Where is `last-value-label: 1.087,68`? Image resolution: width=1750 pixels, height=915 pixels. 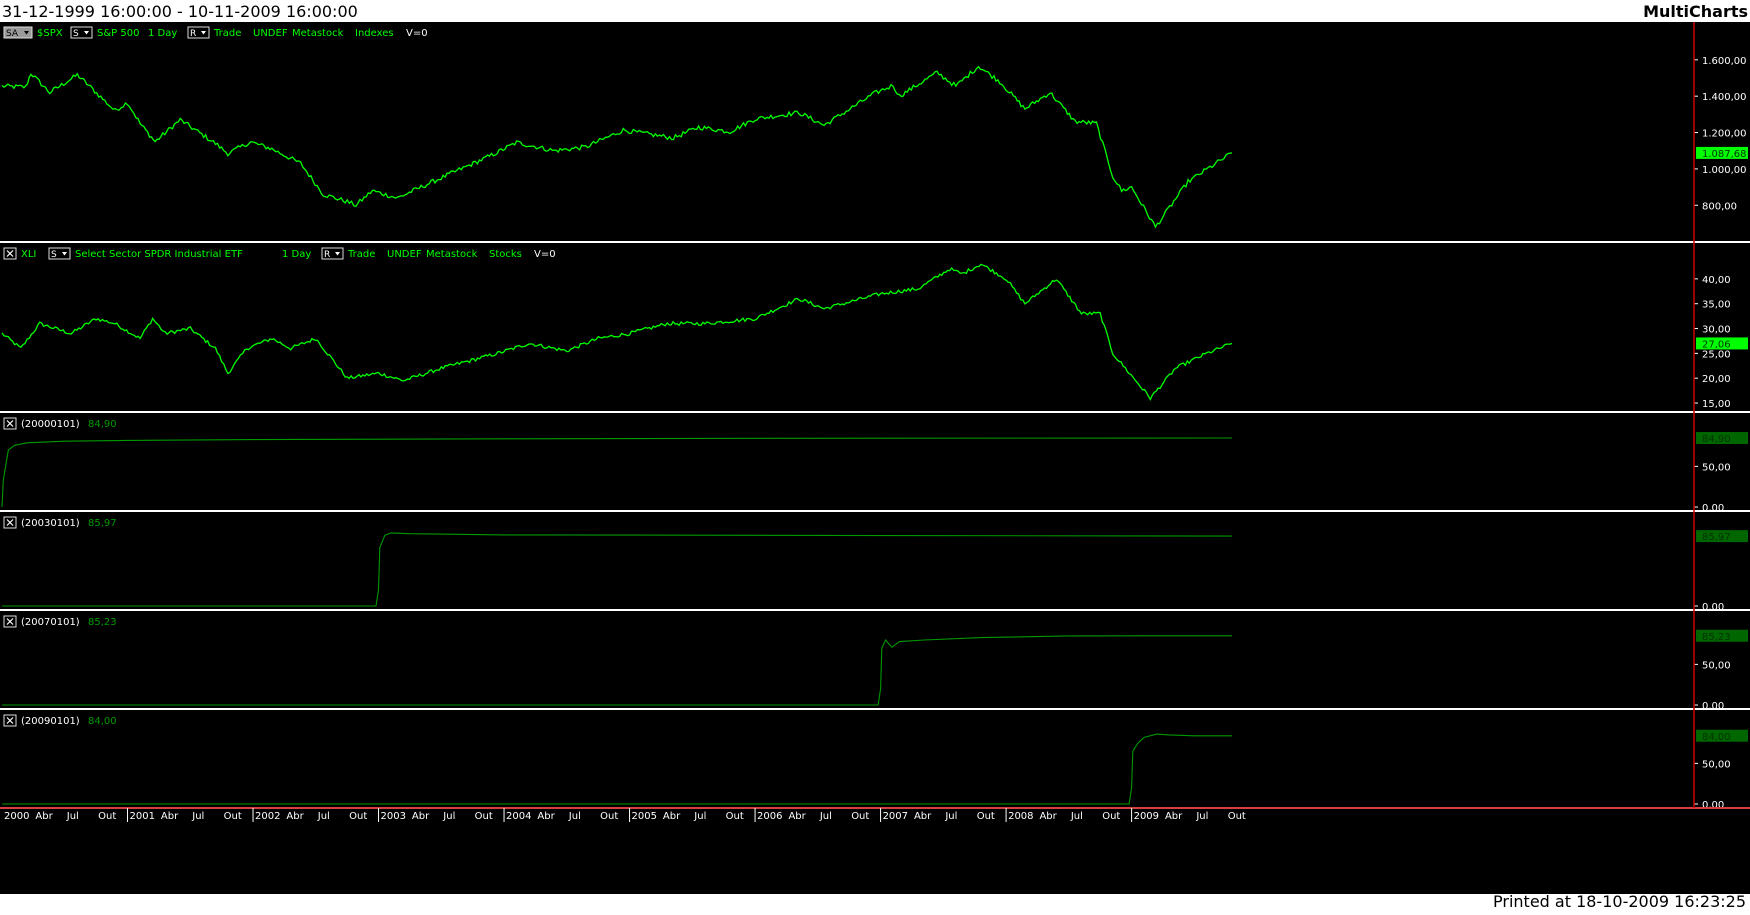 last-value-label: 1.087,68 is located at coordinates (1724, 154).